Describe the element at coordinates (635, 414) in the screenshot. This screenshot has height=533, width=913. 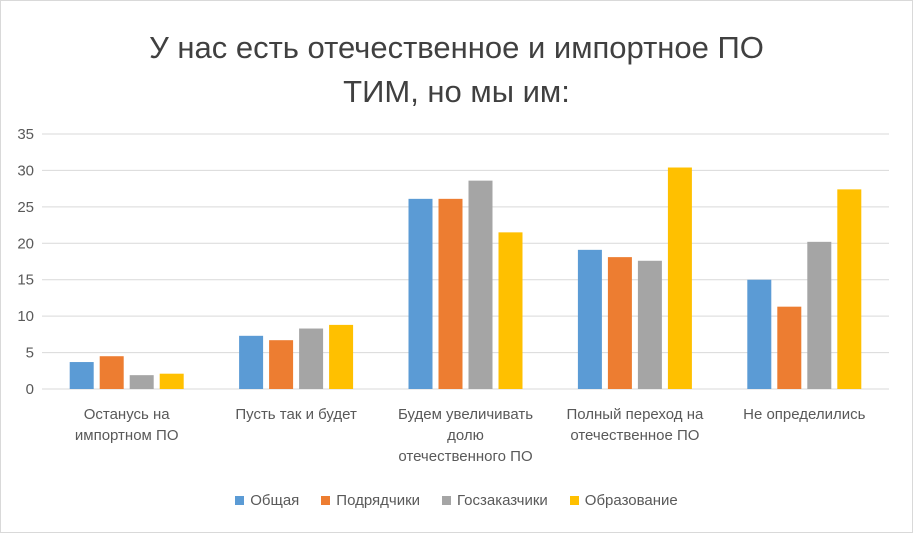
I see `x-tick-label: Полный переход на` at that location.